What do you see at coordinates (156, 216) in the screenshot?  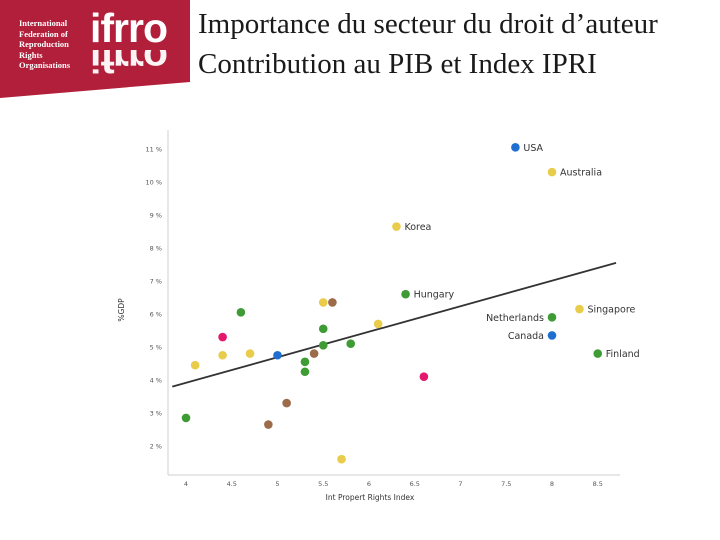 I see `y-tick-label: 9 %` at bounding box center [156, 216].